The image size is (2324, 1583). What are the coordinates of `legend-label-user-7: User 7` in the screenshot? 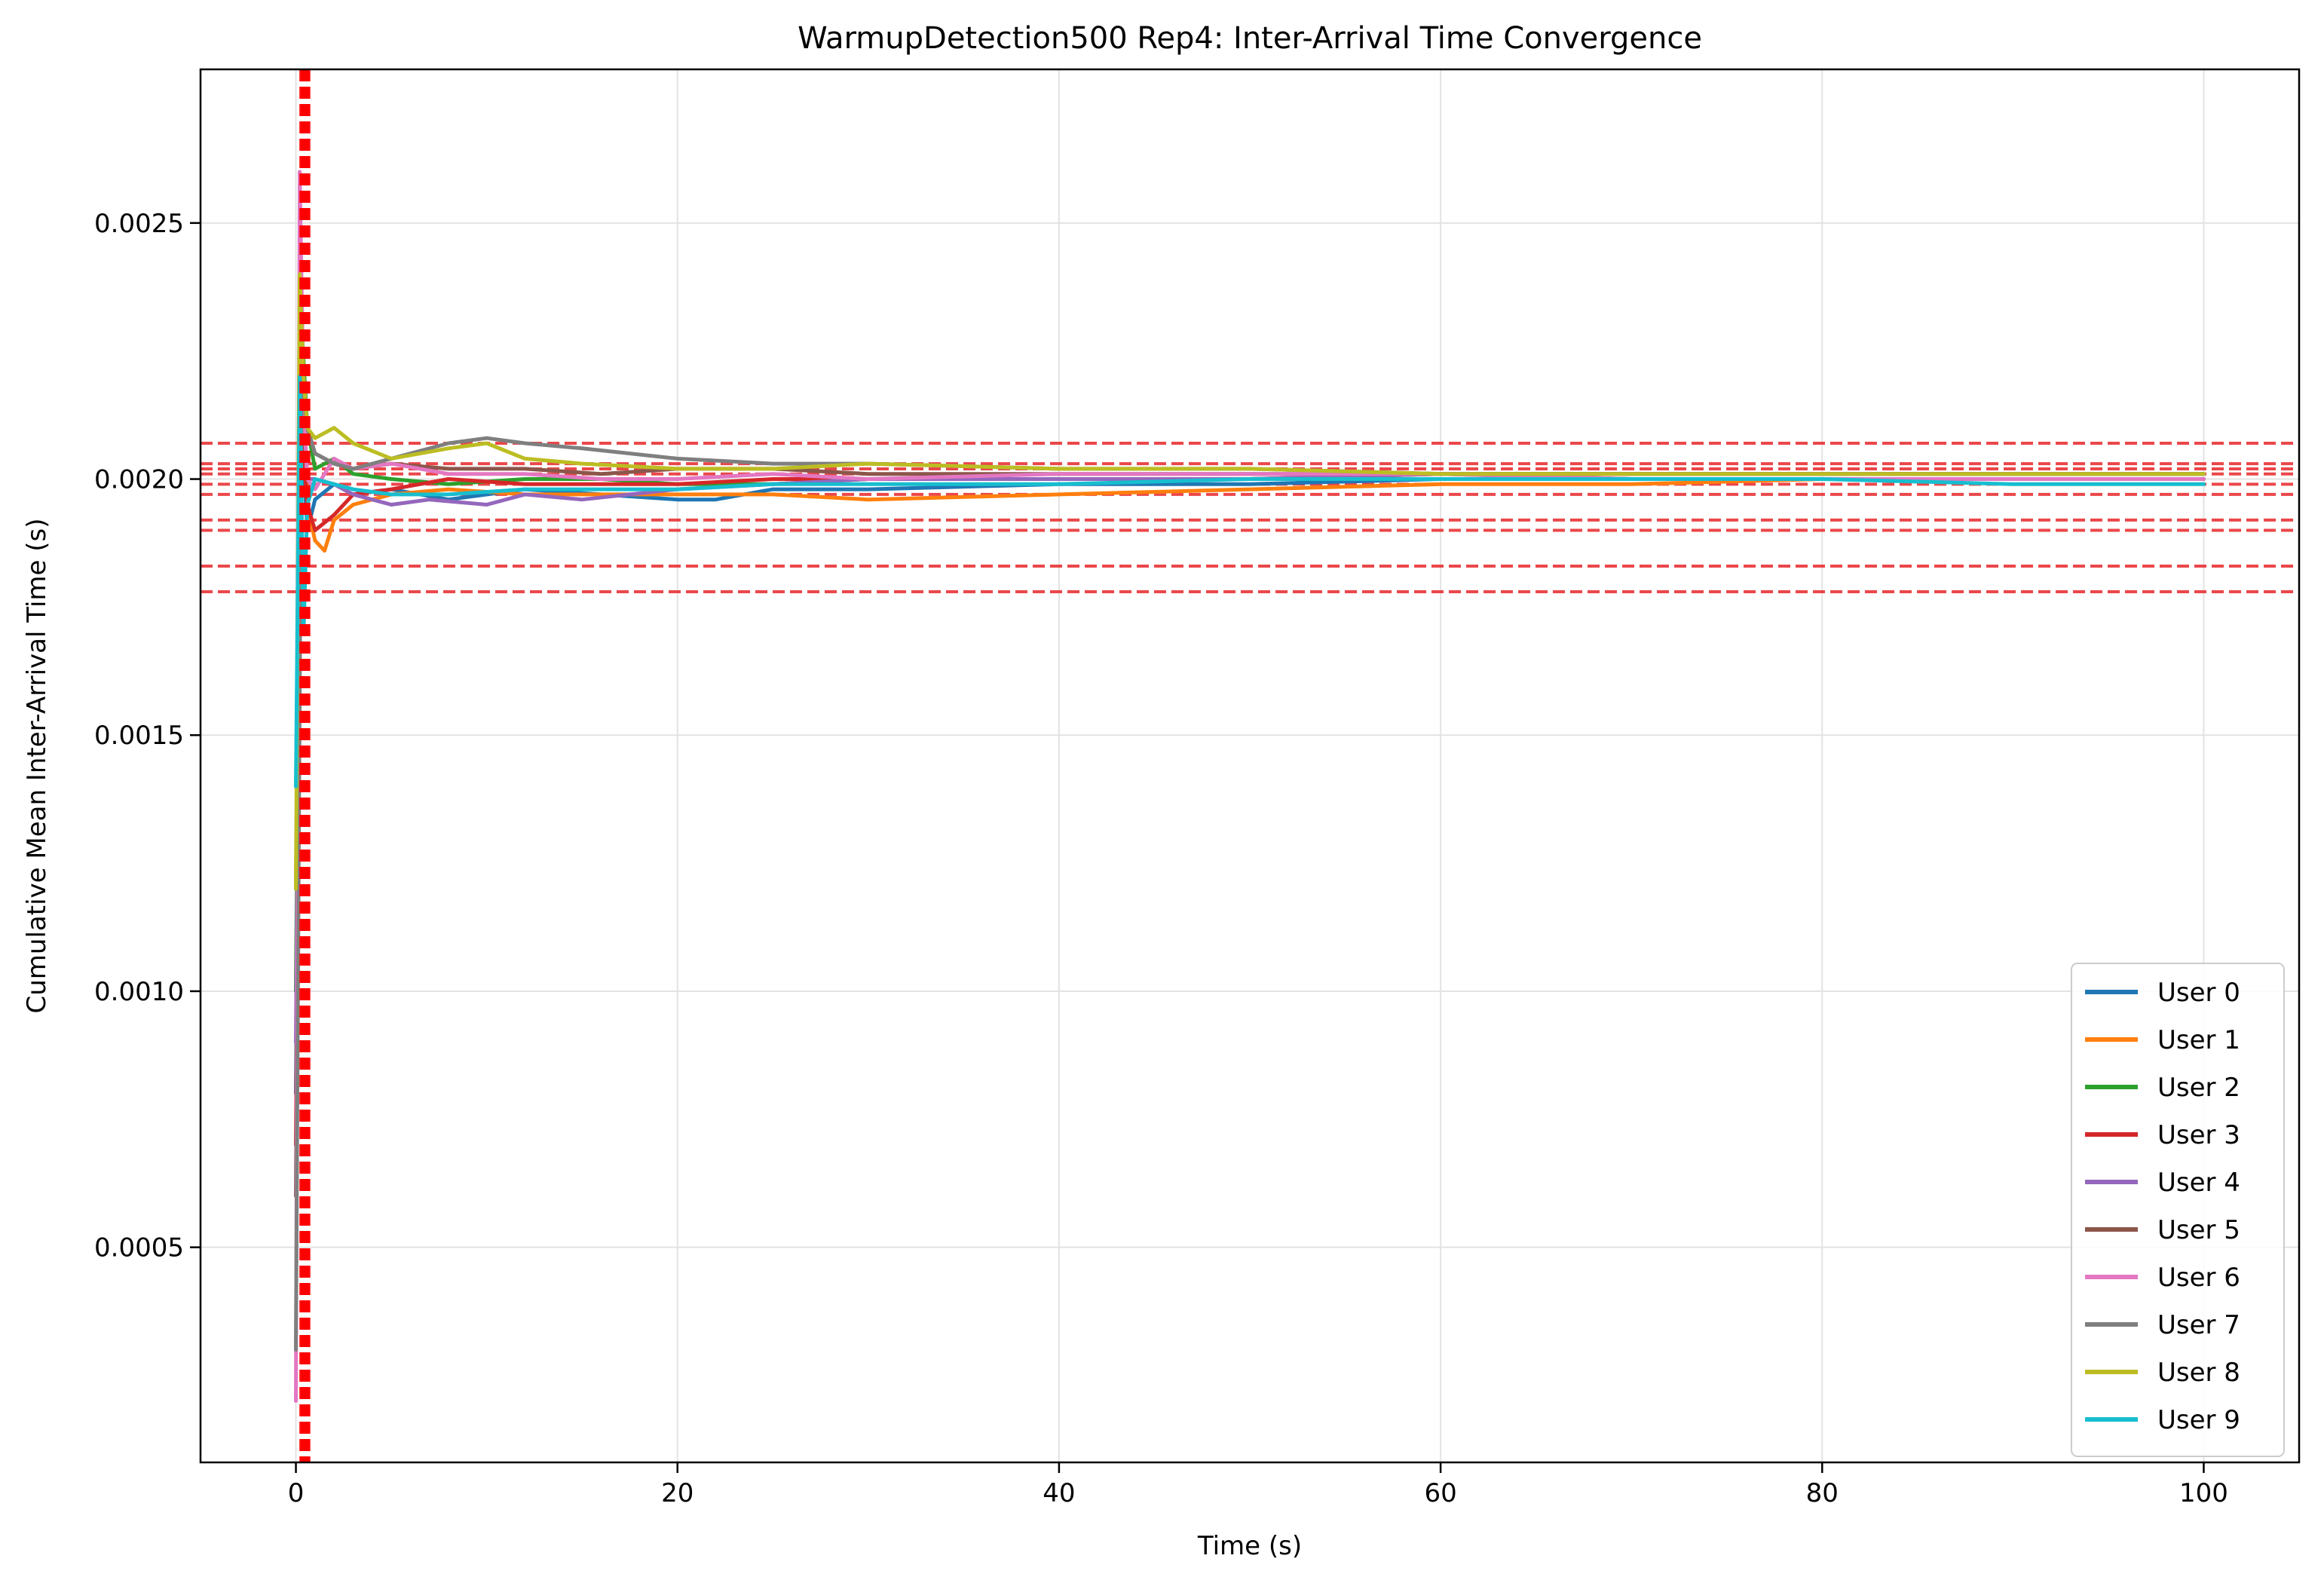 It's located at (2198, 1325).